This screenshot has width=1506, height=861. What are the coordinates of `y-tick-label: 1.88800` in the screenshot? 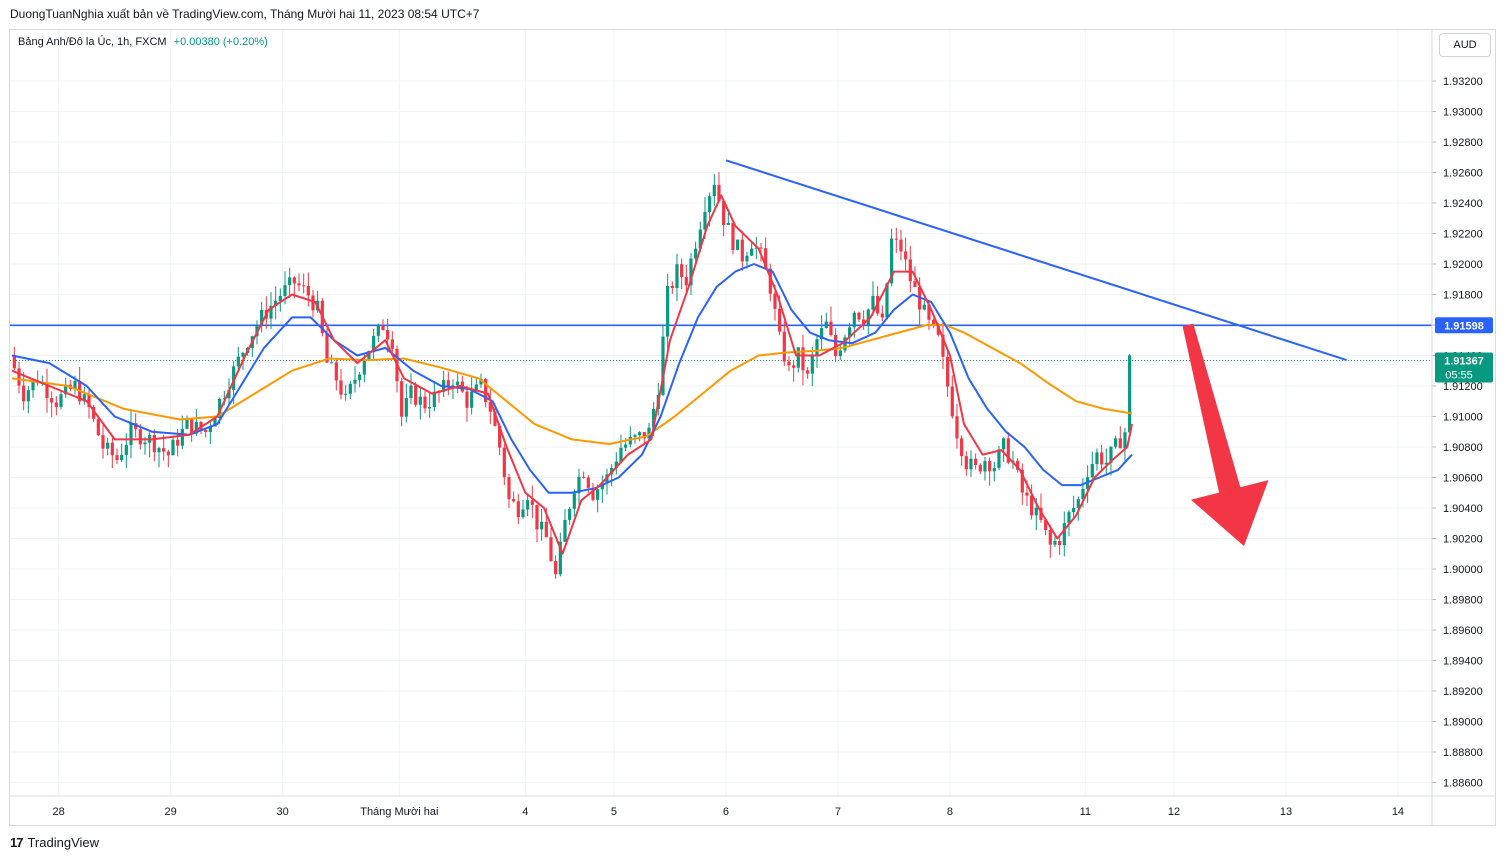 It's located at (1463, 753).